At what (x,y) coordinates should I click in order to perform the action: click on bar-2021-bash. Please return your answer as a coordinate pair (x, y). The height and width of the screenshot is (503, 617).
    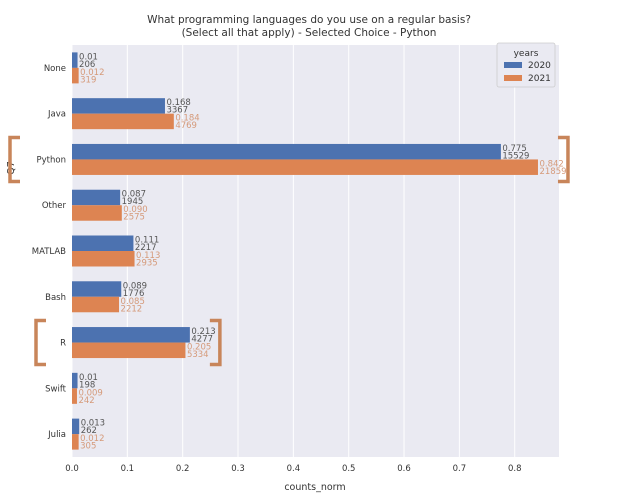
    Looking at the image, I should click on (96, 304).